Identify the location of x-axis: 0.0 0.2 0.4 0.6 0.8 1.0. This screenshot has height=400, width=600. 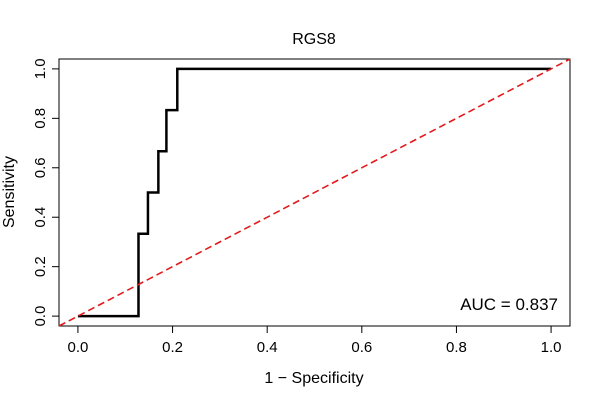
(314, 340).